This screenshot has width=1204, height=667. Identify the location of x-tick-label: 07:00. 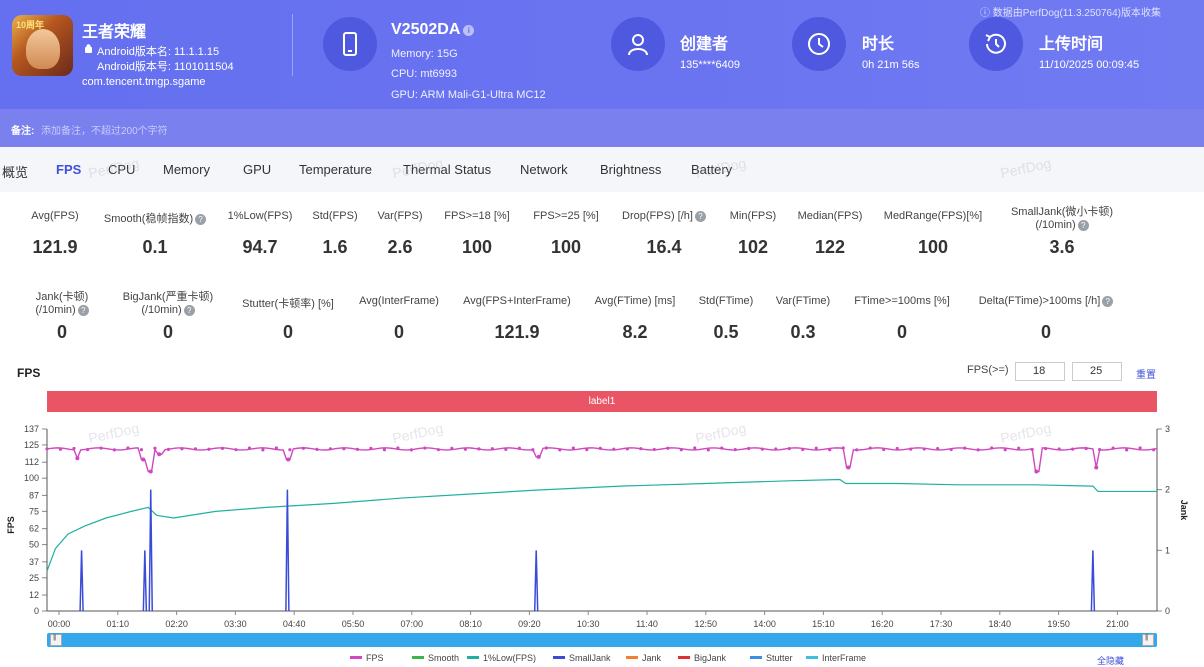
(412, 624).